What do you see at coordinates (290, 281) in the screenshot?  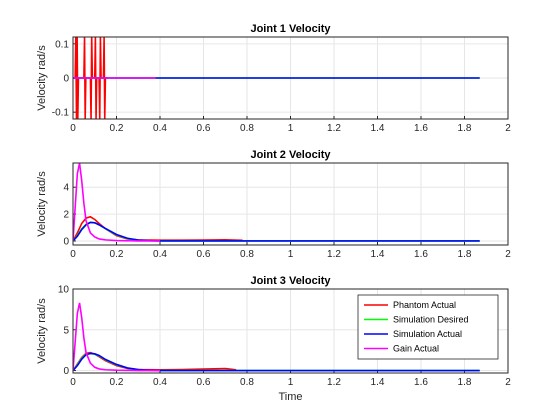 I see `chart-title: Joint 3 Velocity` at bounding box center [290, 281].